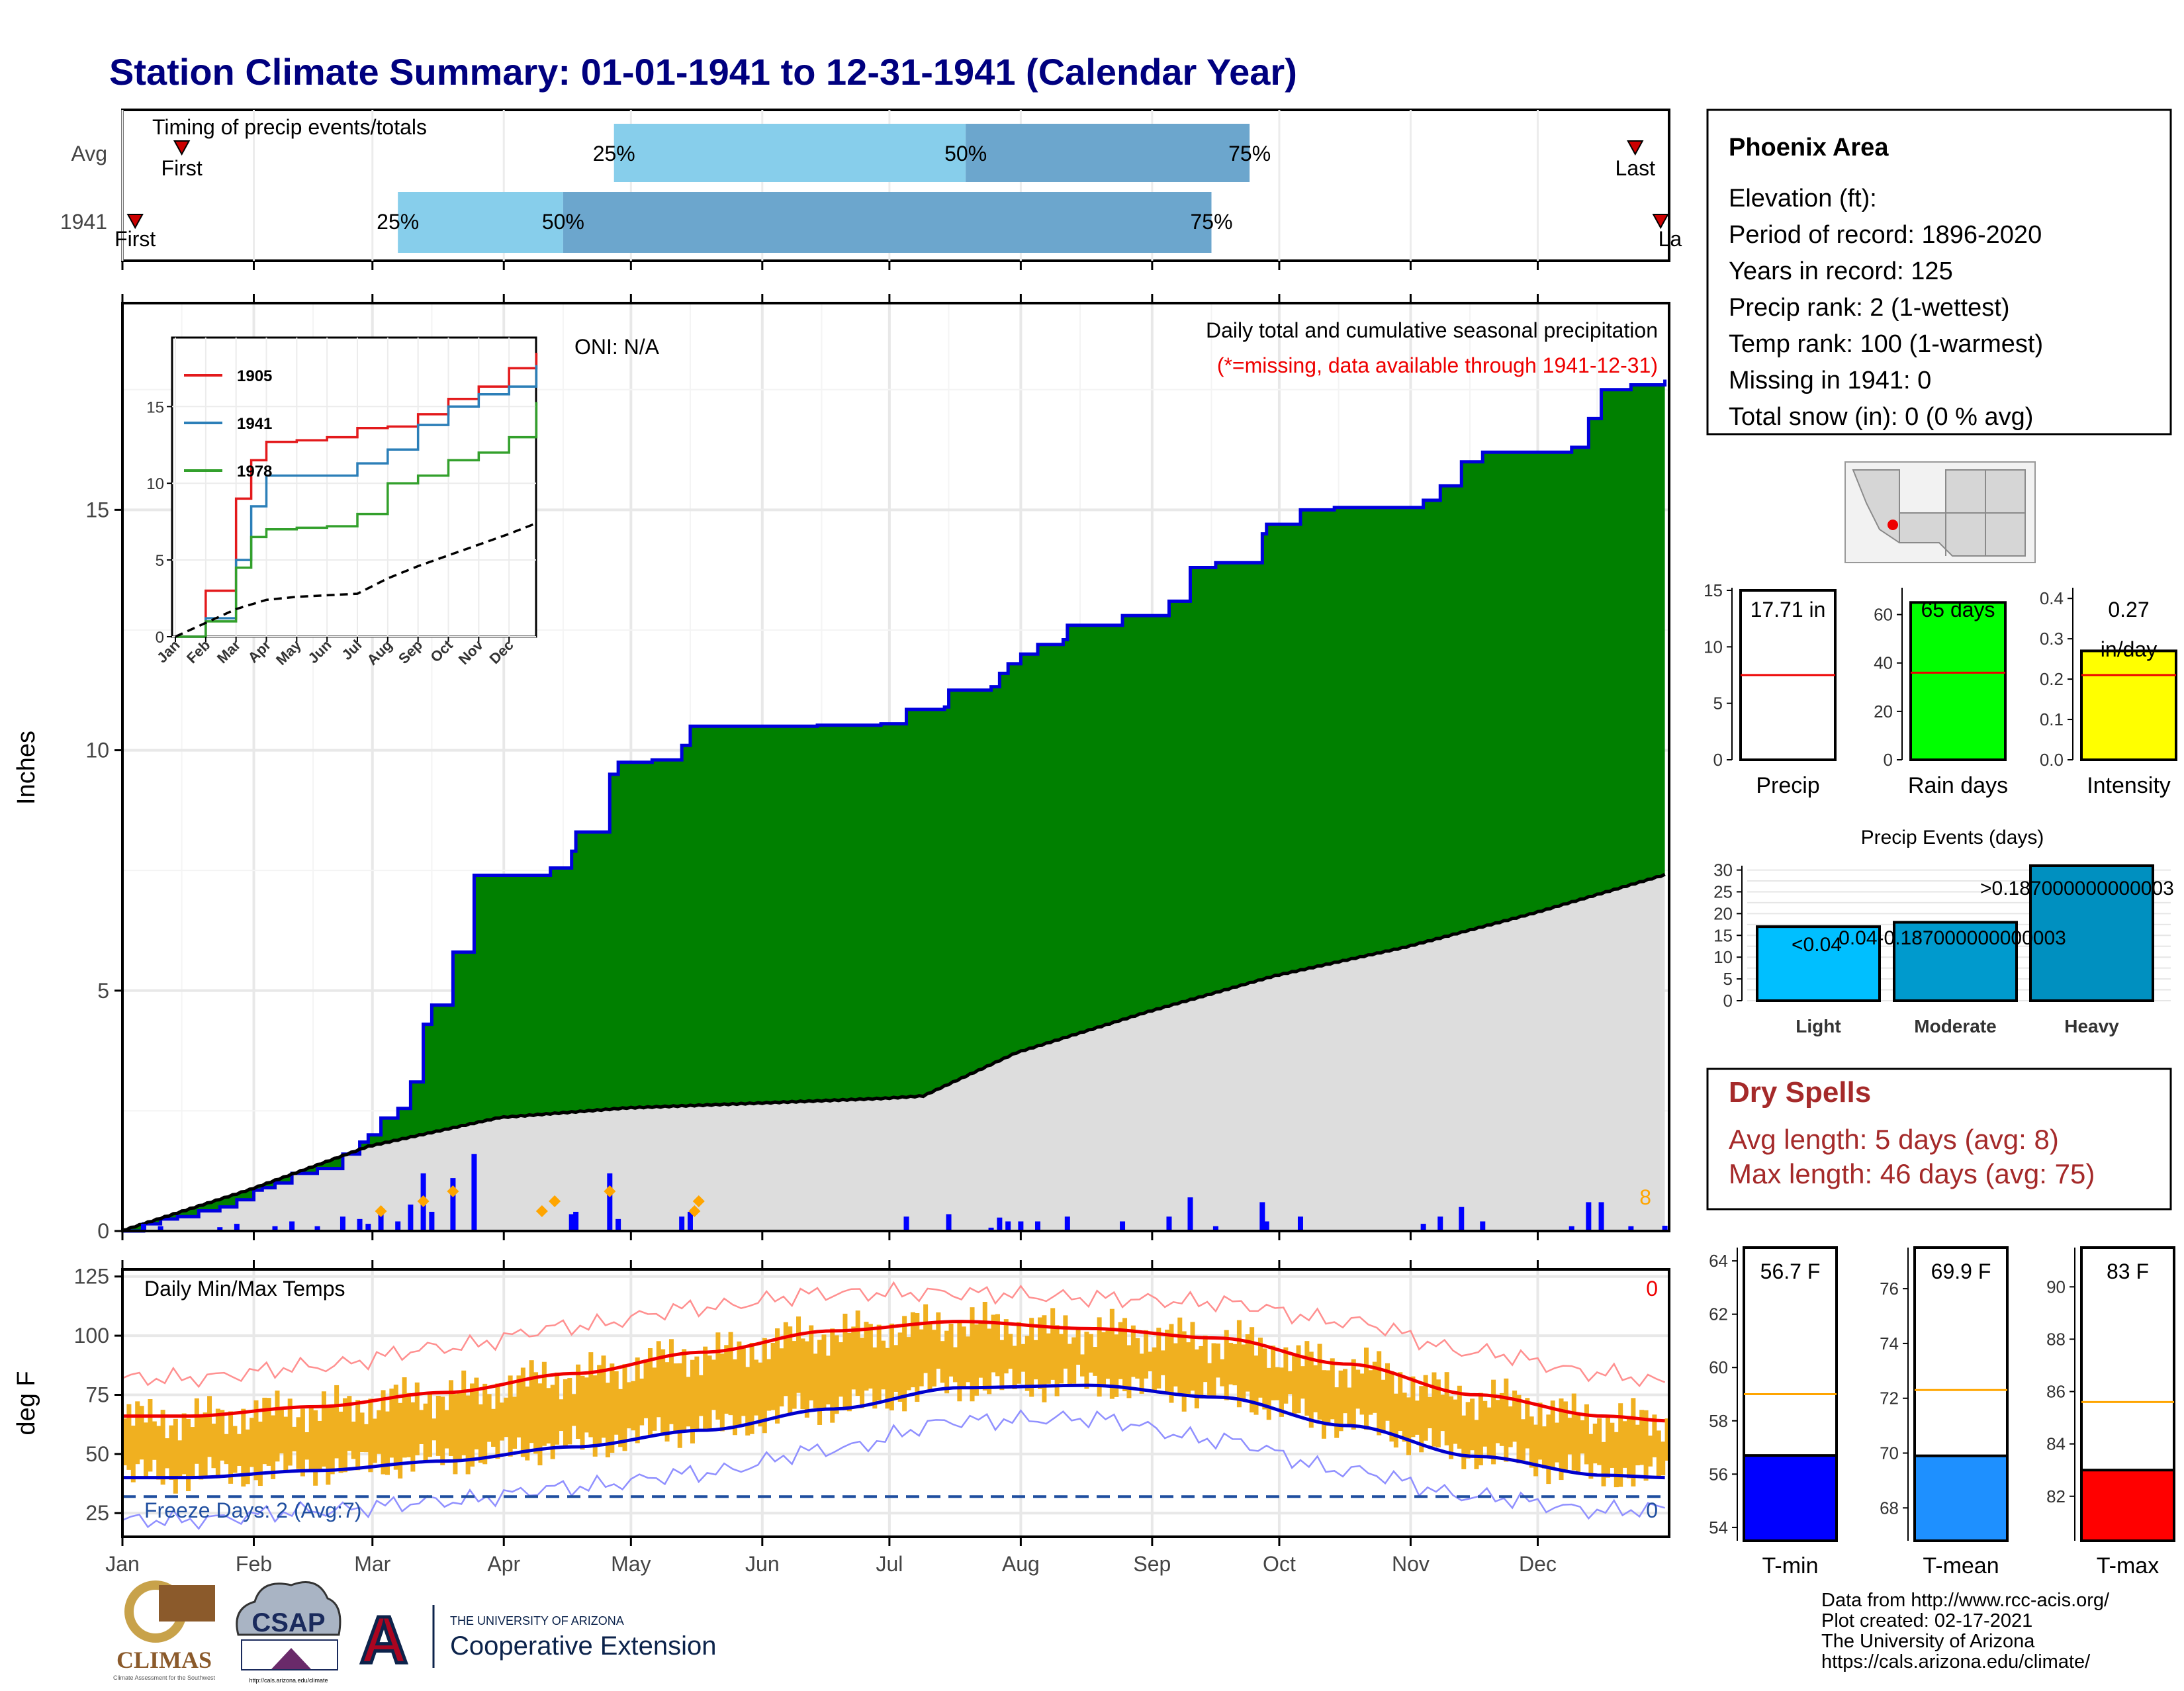 The height and width of the screenshot is (1691, 2184). I want to click on record-max-line, so click(894, 1335).